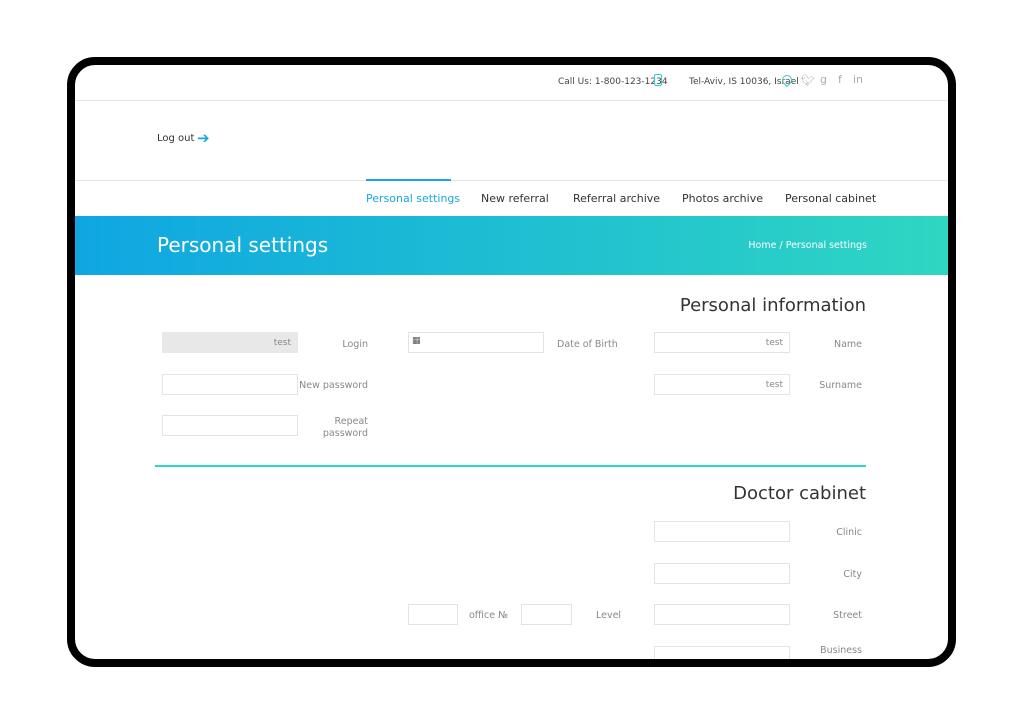 This screenshot has width=1024, height=724. I want to click on surname-label: Surname, so click(840, 385).